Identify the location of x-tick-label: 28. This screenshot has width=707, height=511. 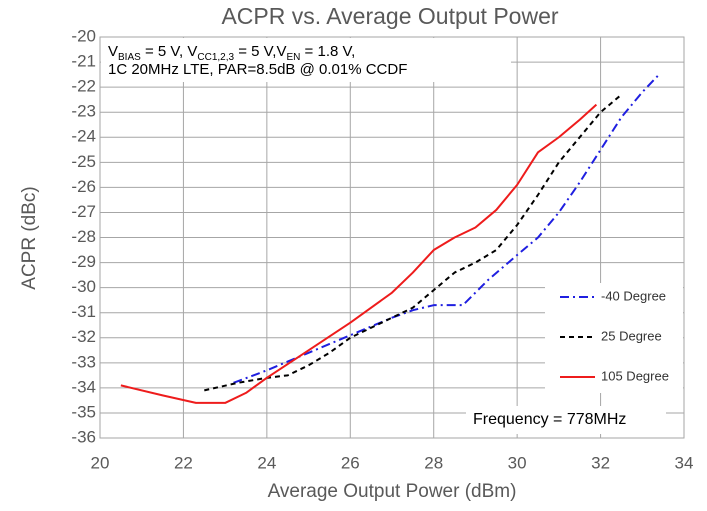
(433, 462).